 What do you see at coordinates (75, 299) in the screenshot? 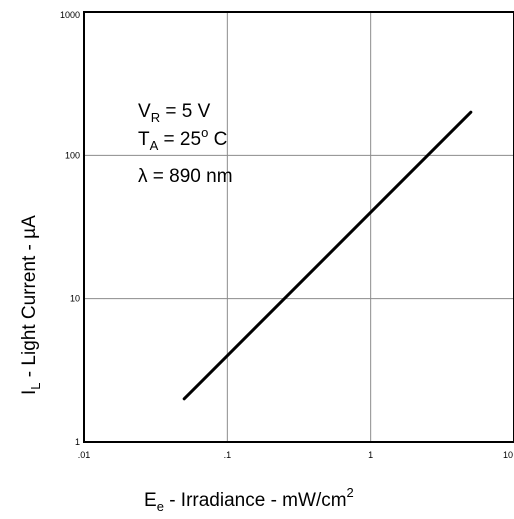
I see `y-tick-label: 10` at bounding box center [75, 299].